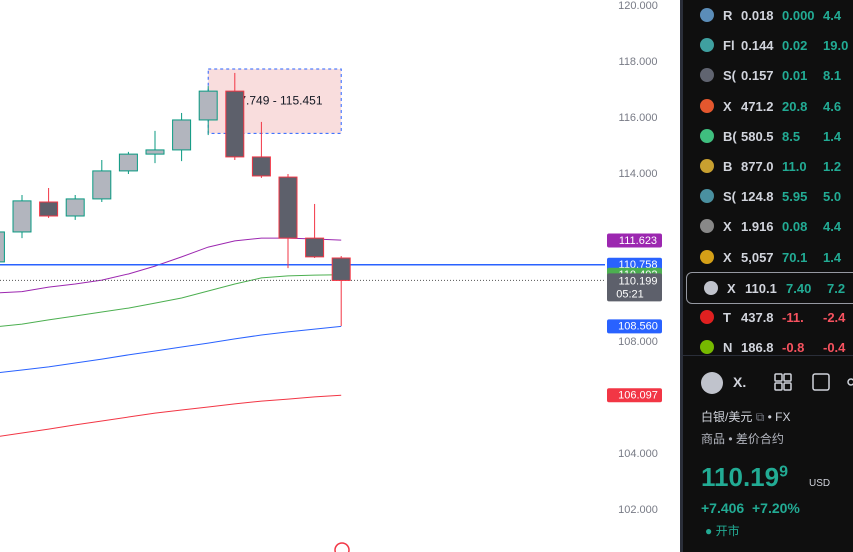 The width and height of the screenshot is (853, 552). I want to click on watchlist-row: B(580.5 8.5 1.4, so click(768, 136).